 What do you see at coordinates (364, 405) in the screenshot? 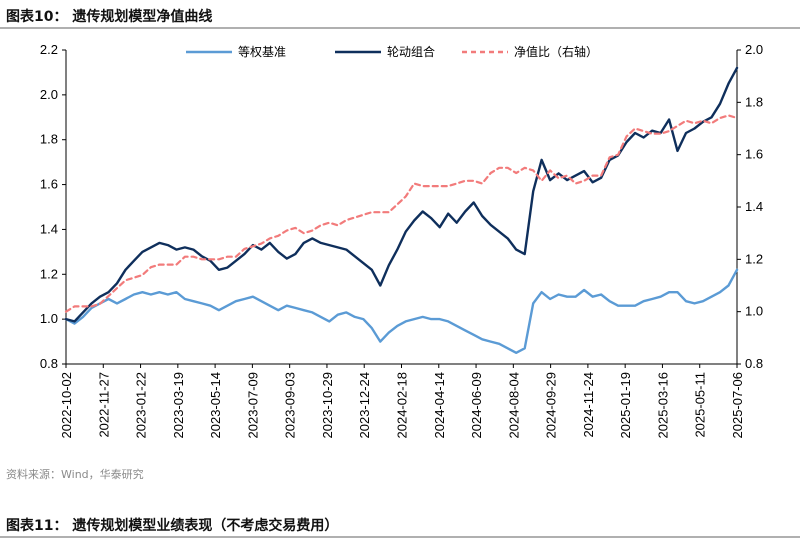
I see `x-tick-label: 2023-12-24` at bounding box center [364, 405].